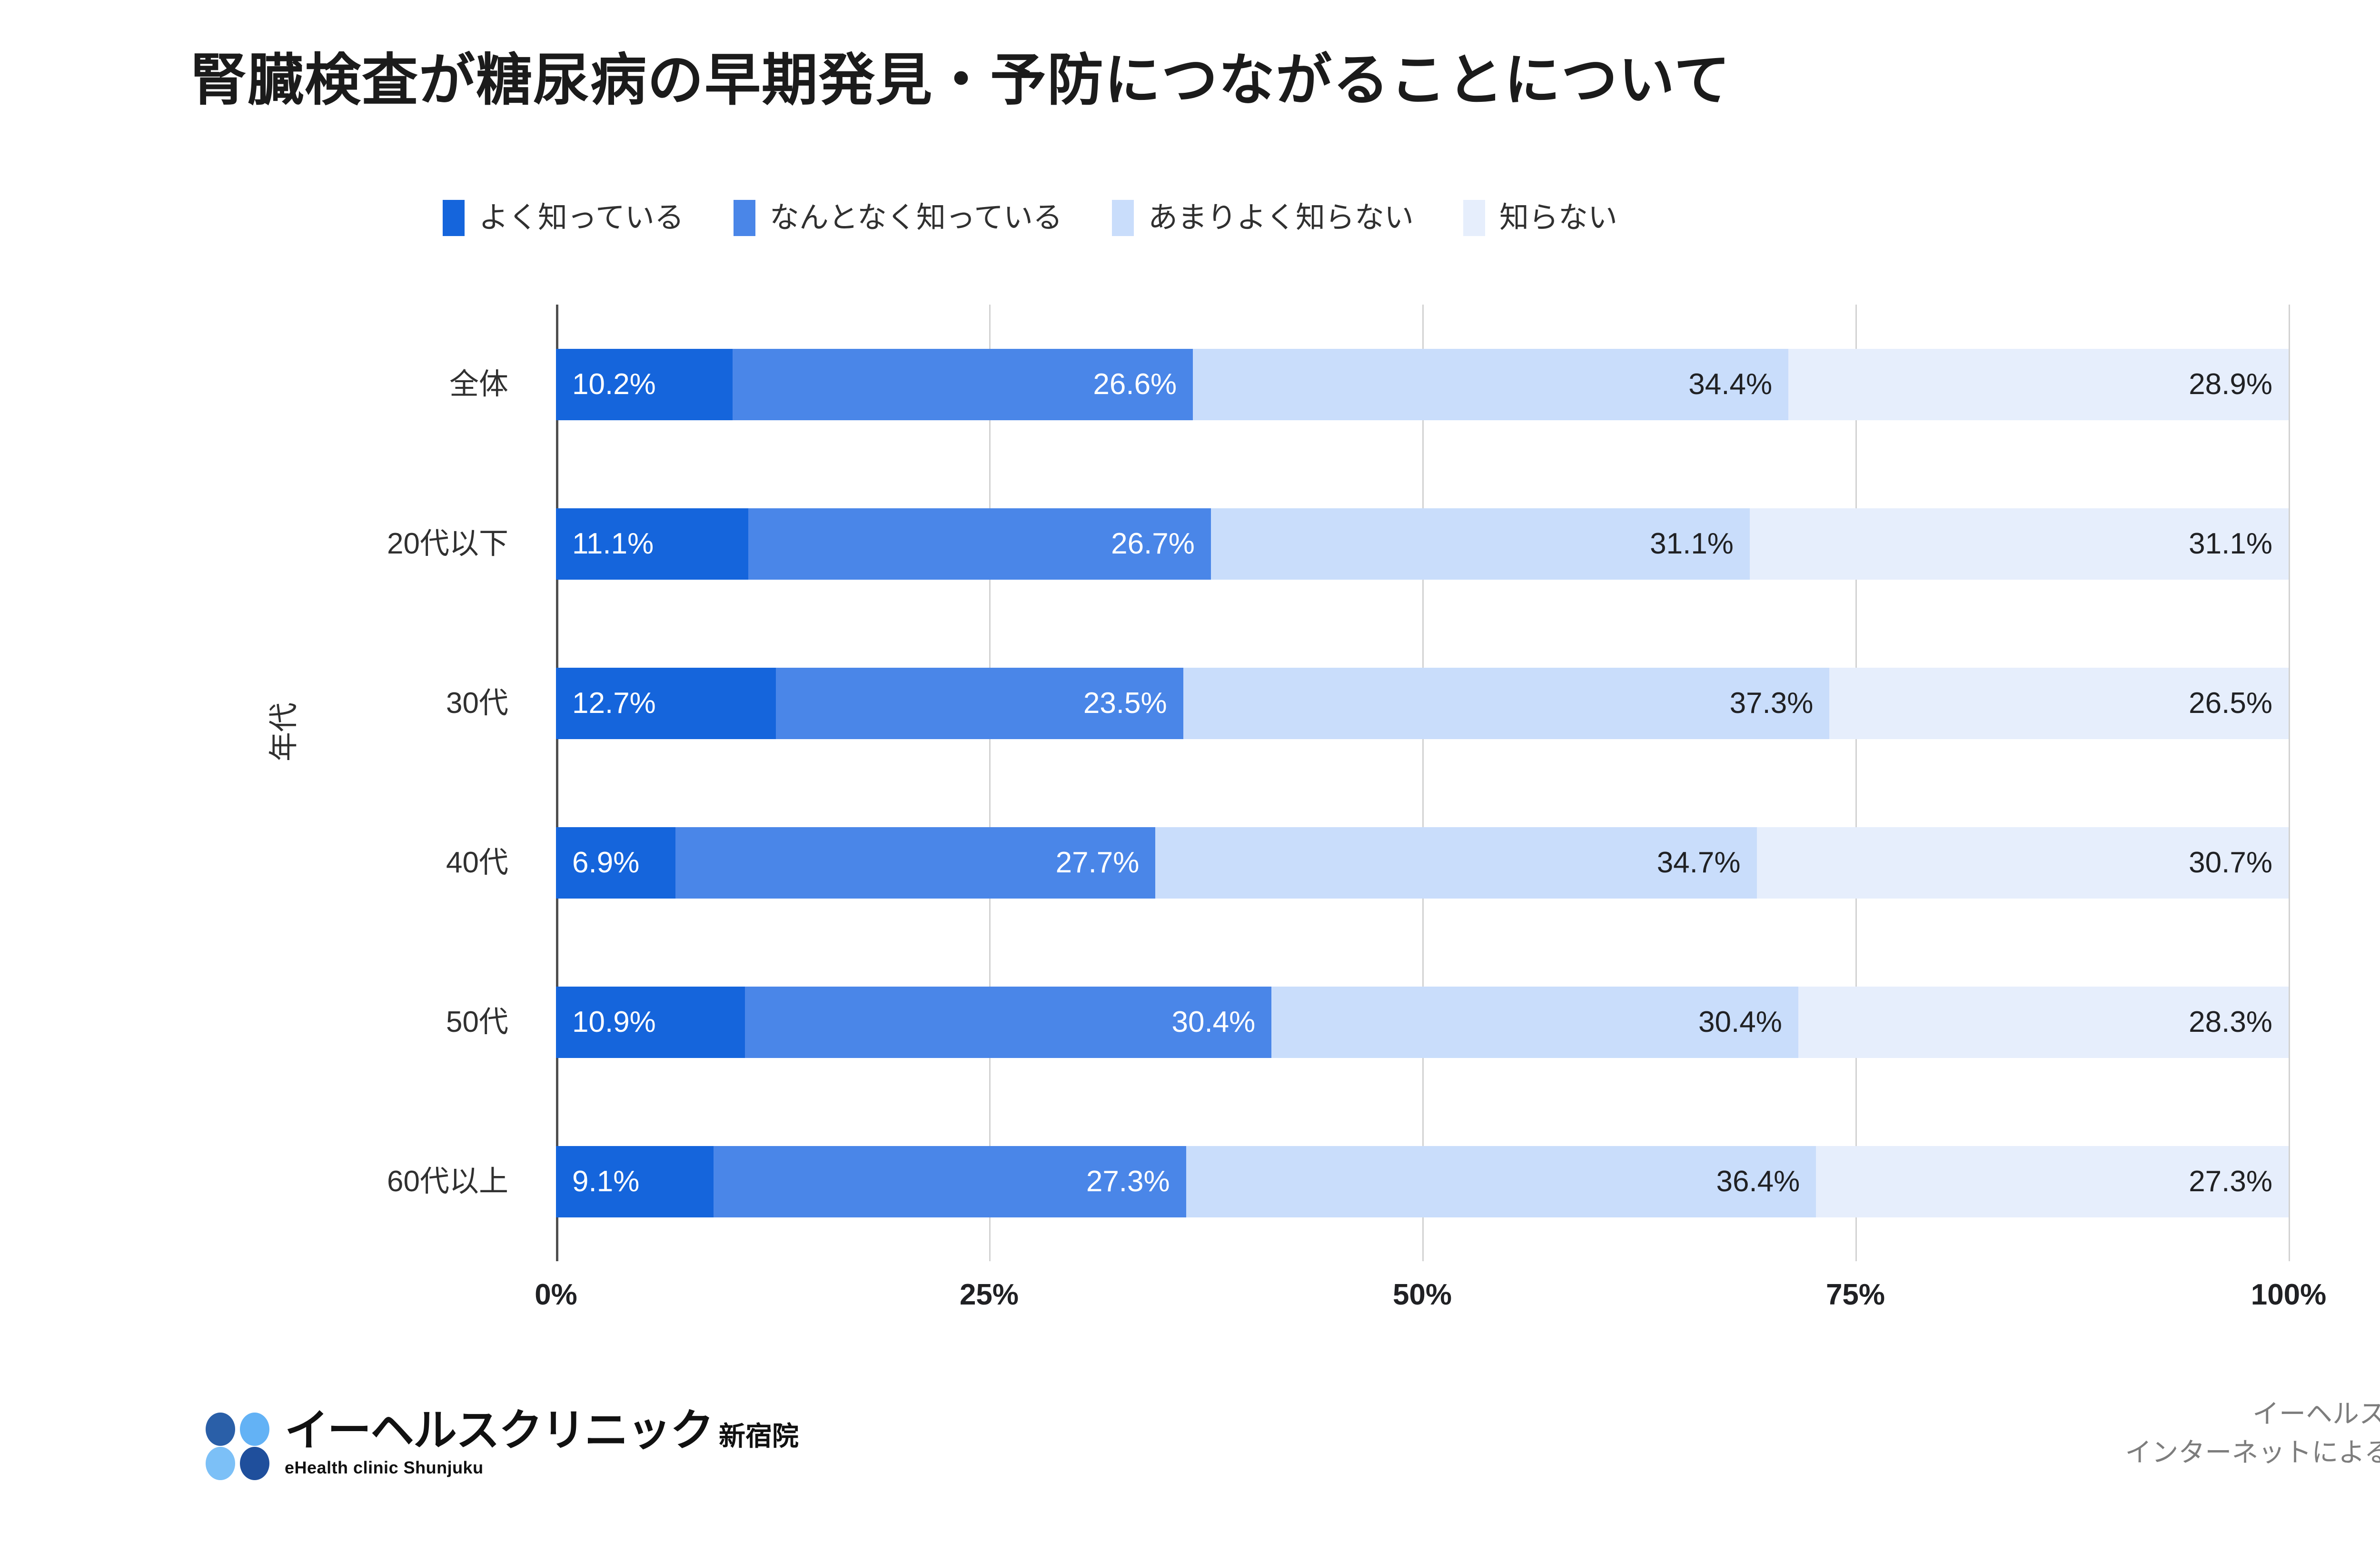 This screenshot has height=1542, width=2380. I want to click on bar-segment: 36.4%, so click(1501, 1181).